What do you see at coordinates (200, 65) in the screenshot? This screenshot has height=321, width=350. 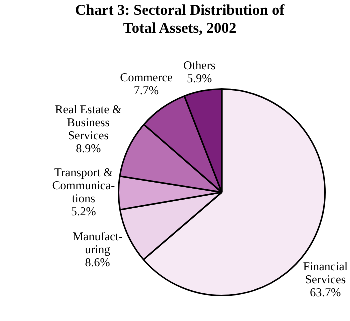 I see `slice-label: Others` at bounding box center [200, 65].